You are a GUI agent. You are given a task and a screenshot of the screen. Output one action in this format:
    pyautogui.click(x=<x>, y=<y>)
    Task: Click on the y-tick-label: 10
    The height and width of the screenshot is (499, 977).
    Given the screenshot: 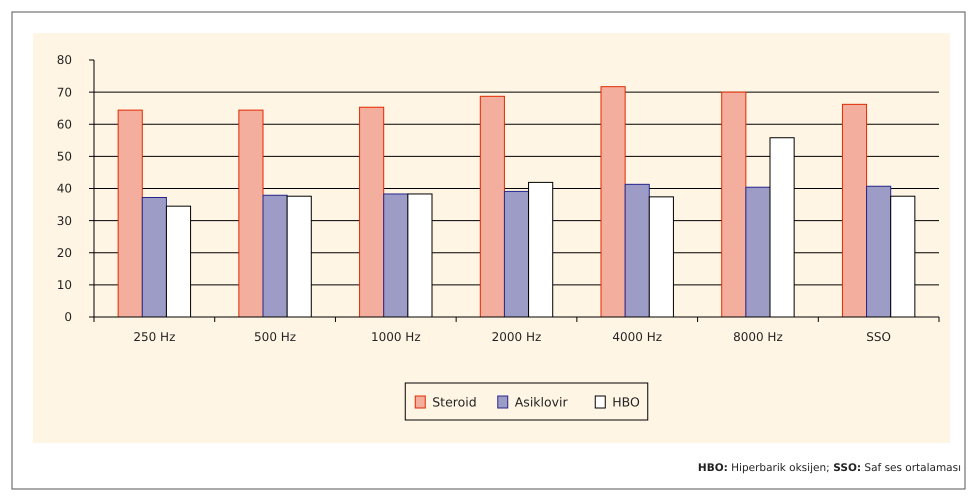 What is the action you would take?
    pyautogui.click(x=64, y=285)
    